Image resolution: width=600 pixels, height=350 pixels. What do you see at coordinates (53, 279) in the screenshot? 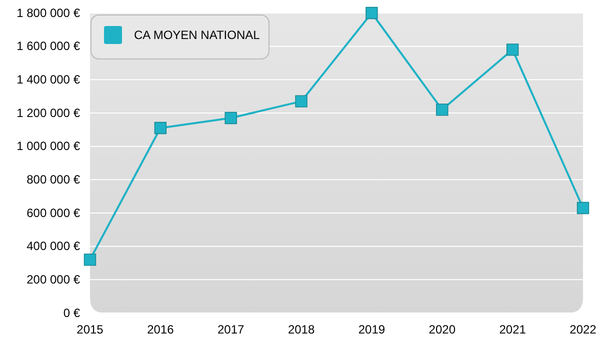
I see `y-tick-label: 200 000 €` at bounding box center [53, 279].